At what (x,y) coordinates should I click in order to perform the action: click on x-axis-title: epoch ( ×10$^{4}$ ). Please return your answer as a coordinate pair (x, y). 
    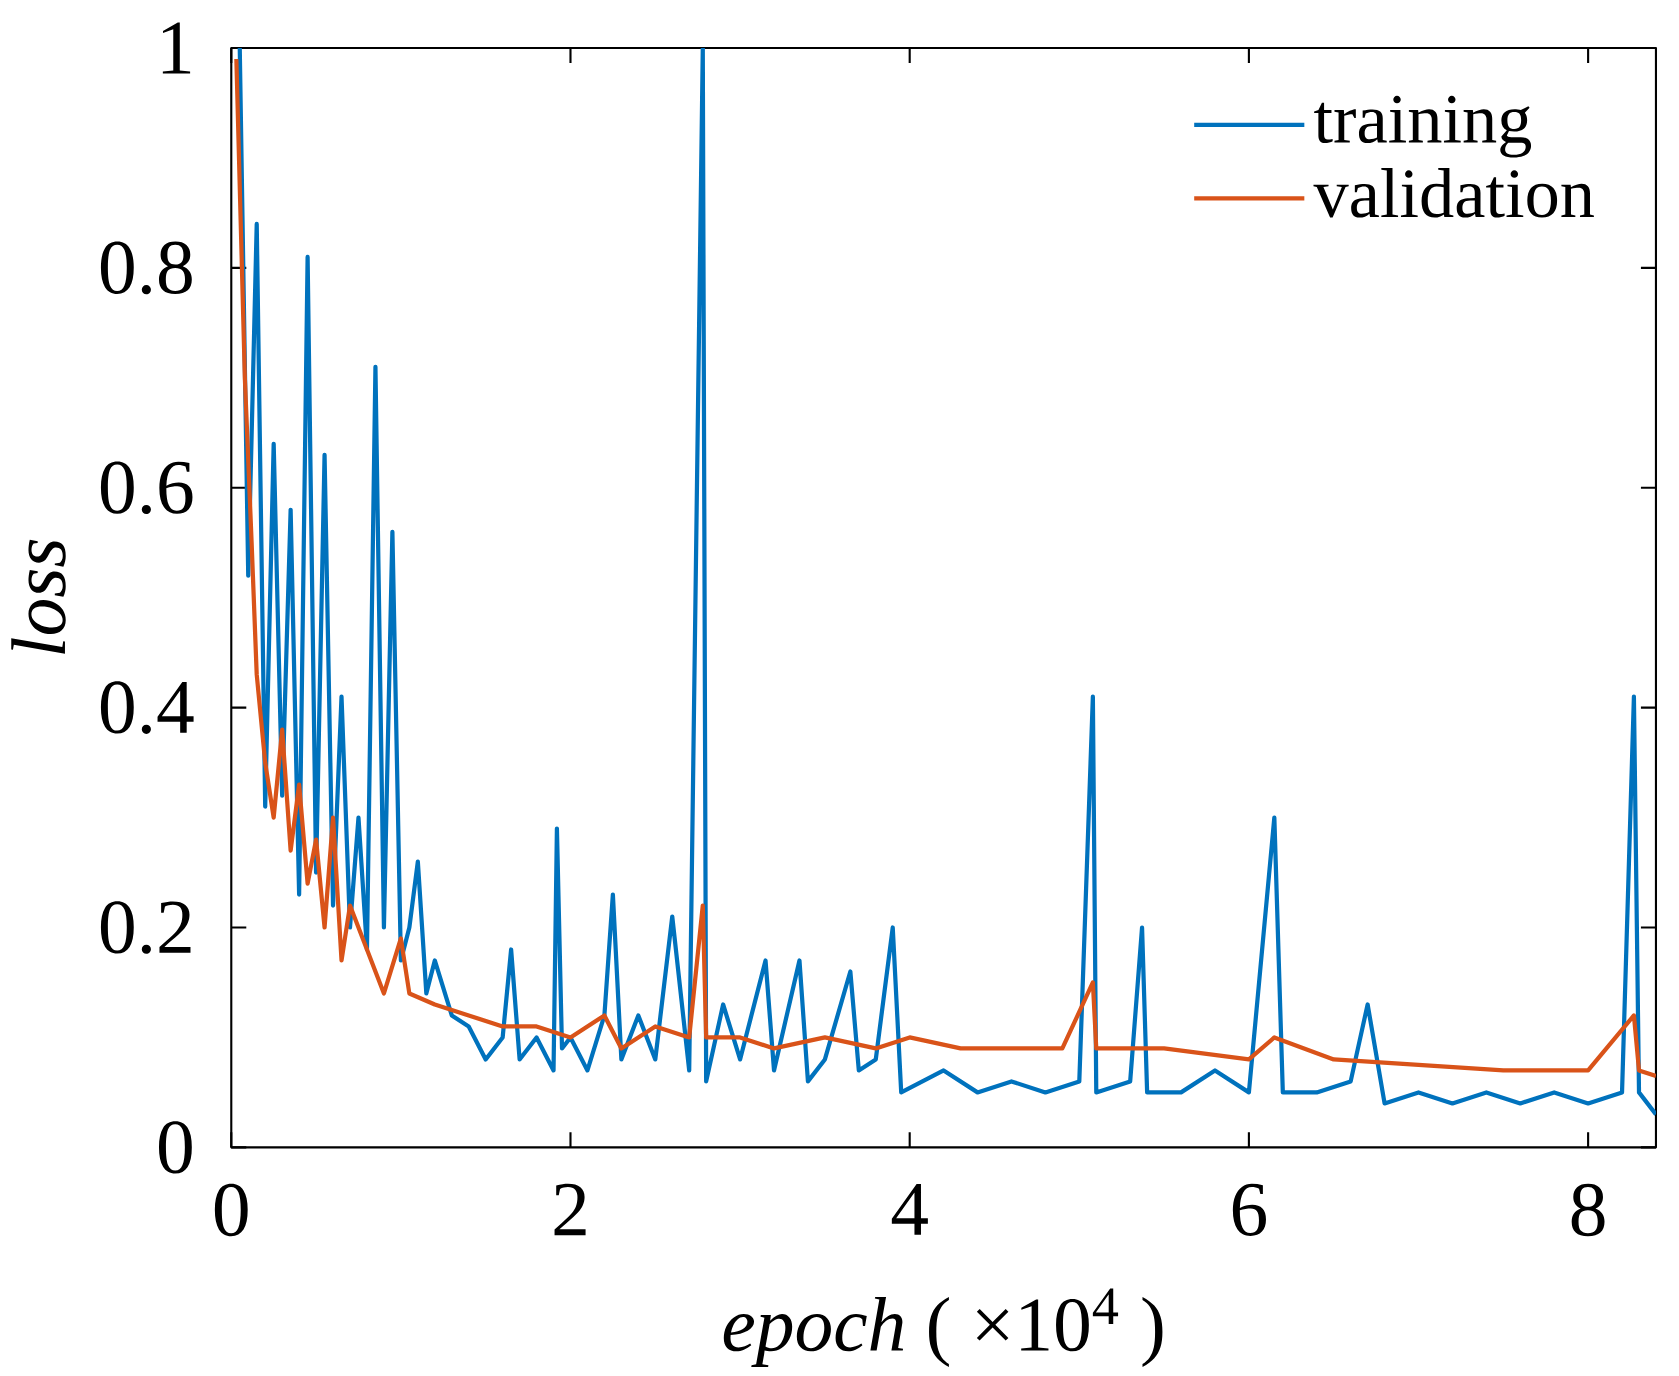
    Looking at the image, I should click on (943, 1328).